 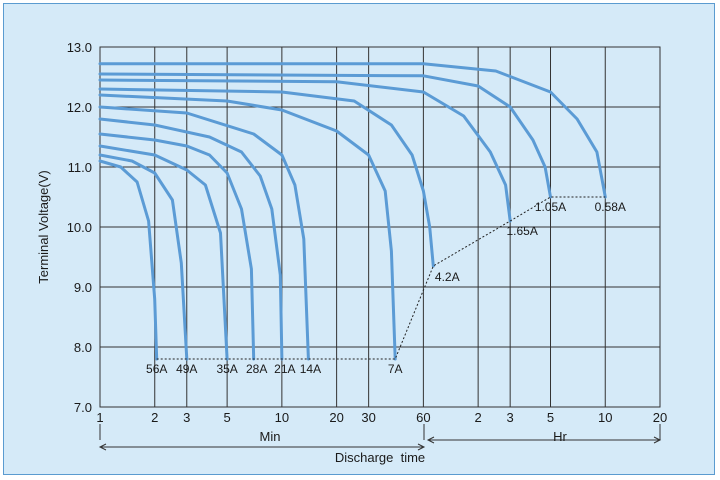 I want to click on series-line-21A, so click(x=191, y=239).